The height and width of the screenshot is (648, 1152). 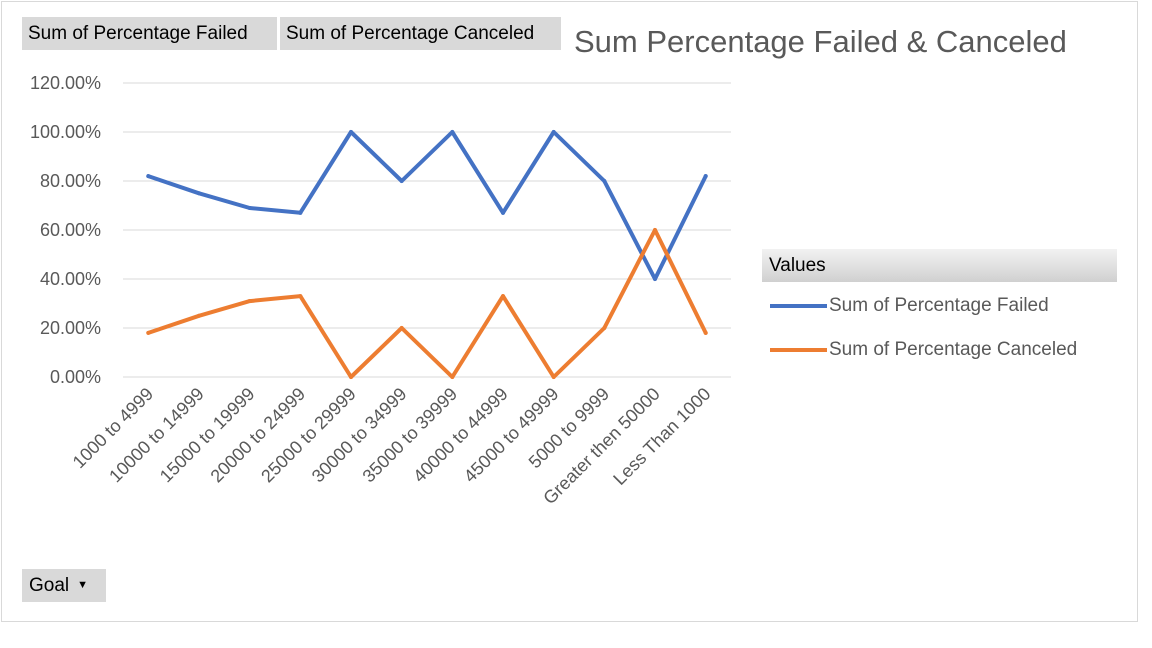 I want to click on y-tick-label: 0.00%, so click(x=75, y=377).